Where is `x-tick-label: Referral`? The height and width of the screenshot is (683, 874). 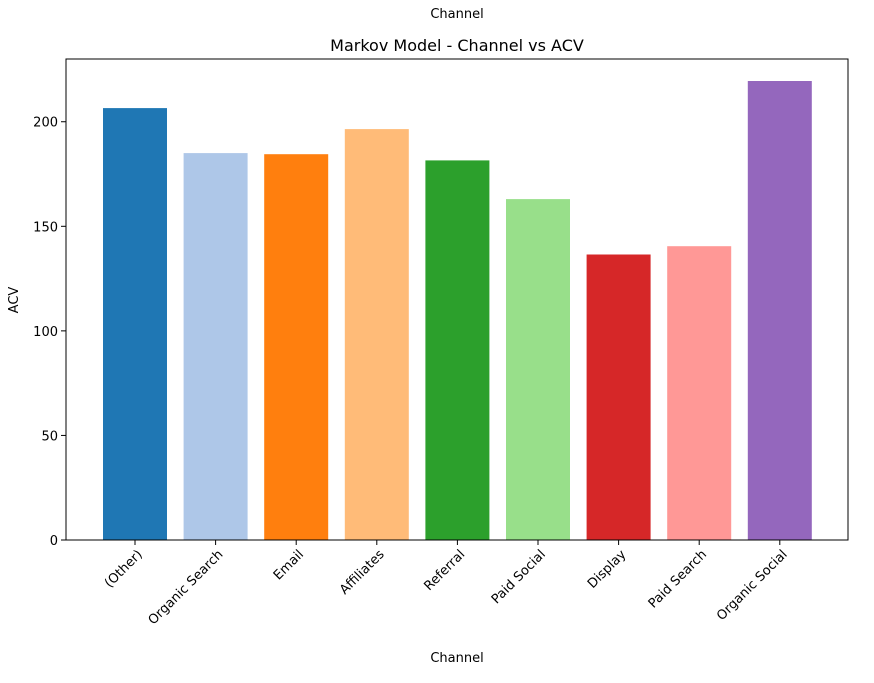
x-tick-label: Referral is located at coordinates (445, 570).